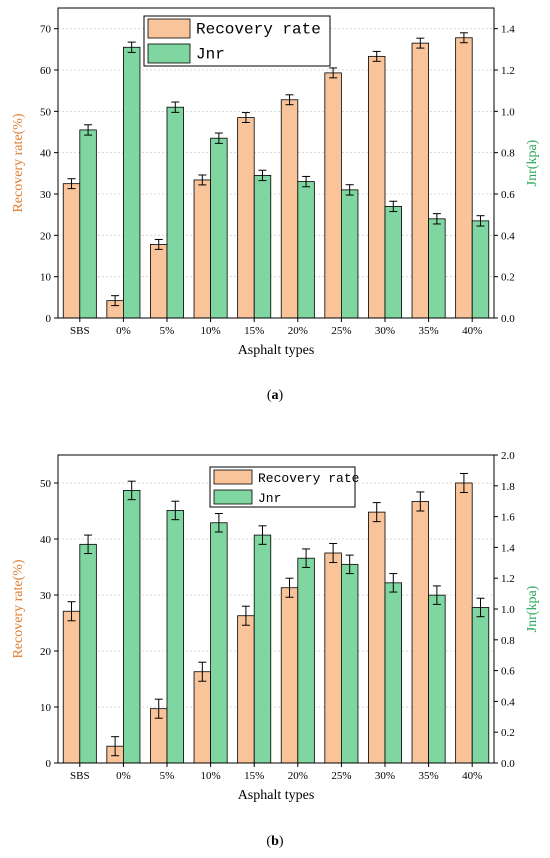 The height and width of the screenshot is (858, 550). What do you see at coordinates (508, 456) in the screenshot?
I see `right-tick-label: 2.0` at bounding box center [508, 456].